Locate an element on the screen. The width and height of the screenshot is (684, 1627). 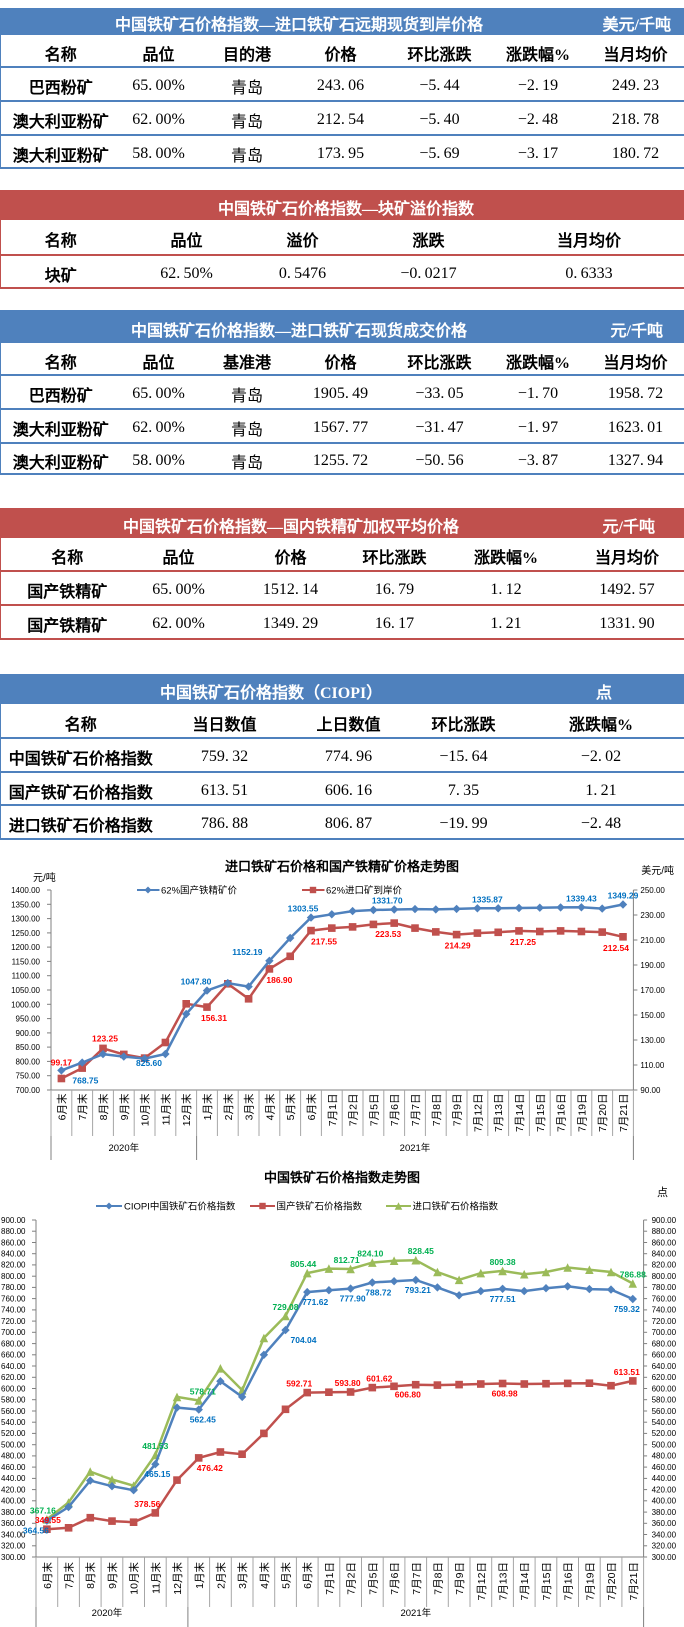
svg-text: 809.38 is located at coordinates (503, 1262).